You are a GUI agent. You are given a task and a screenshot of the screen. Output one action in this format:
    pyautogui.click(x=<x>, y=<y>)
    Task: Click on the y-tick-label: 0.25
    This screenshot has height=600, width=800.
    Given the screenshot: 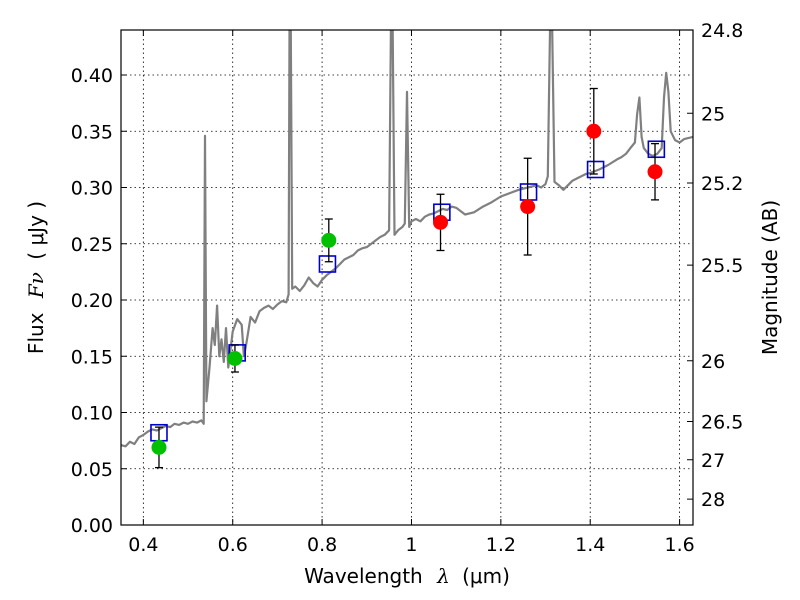 What is the action you would take?
    pyautogui.click(x=92, y=245)
    